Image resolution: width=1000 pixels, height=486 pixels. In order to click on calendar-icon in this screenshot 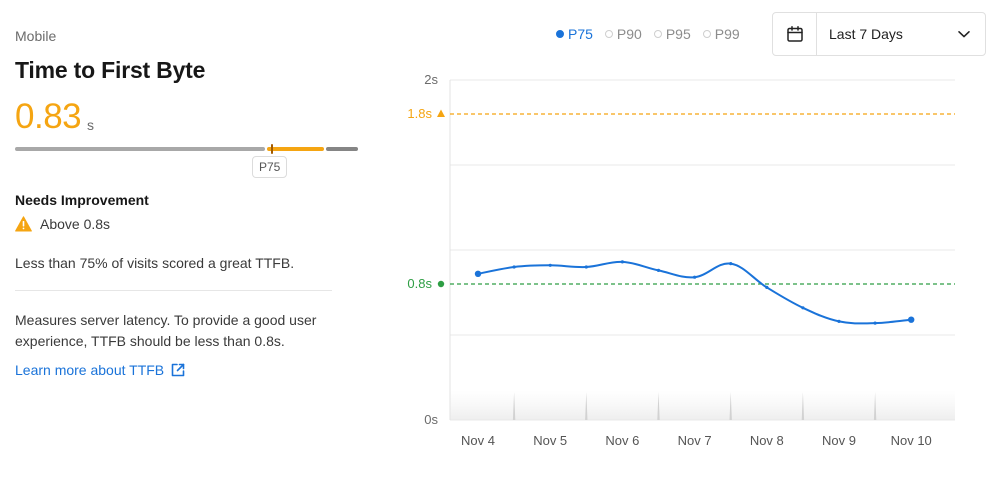, I will do `click(794, 34)`.